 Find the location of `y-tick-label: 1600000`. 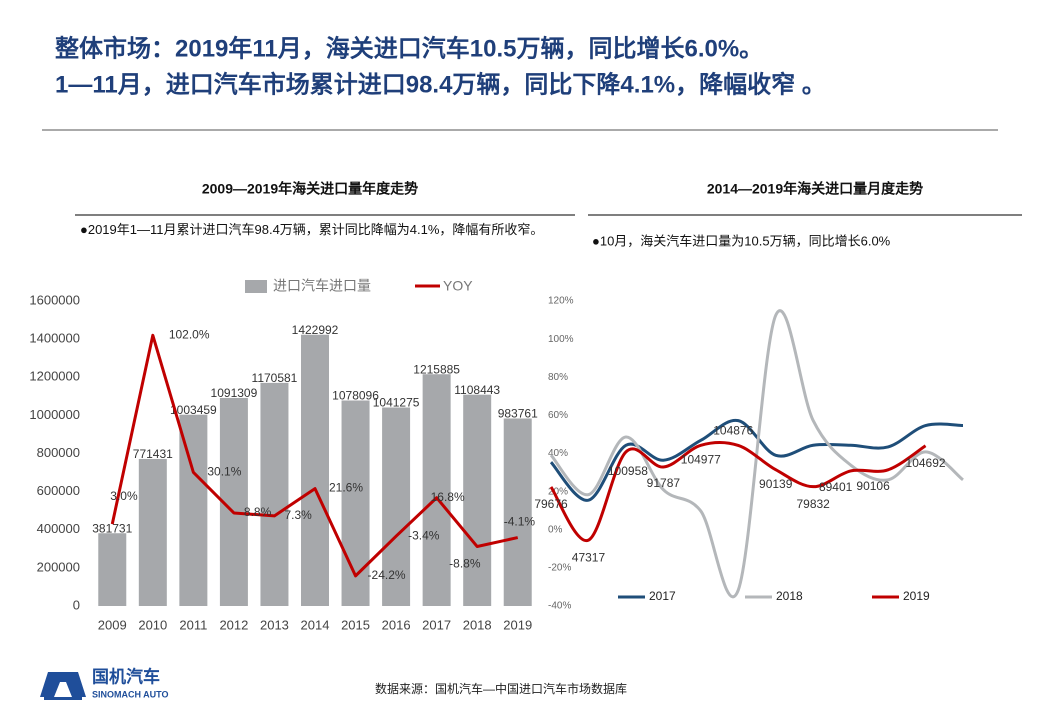

y-tick-label: 1600000 is located at coordinates (54, 299).